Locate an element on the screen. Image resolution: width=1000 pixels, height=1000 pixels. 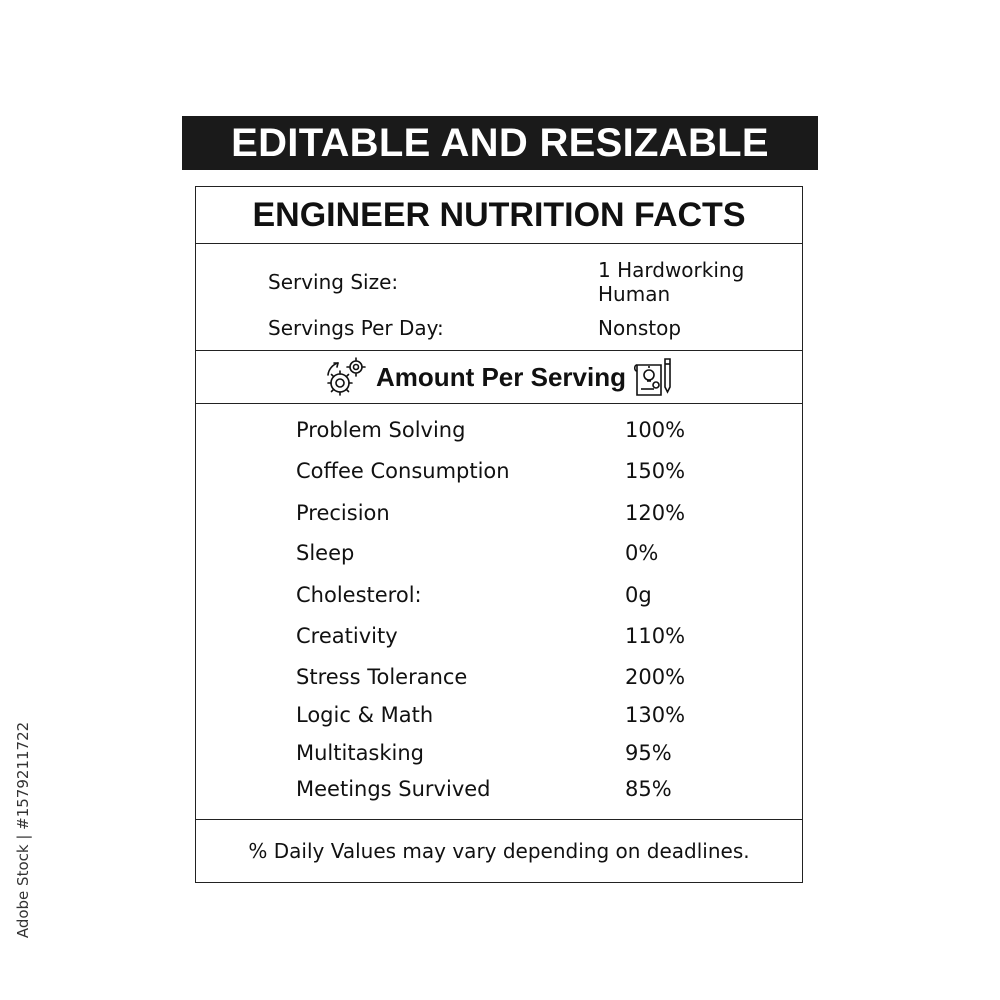
serving-size-value-line1: 1 Hardworking is located at coordinates (671, 270).